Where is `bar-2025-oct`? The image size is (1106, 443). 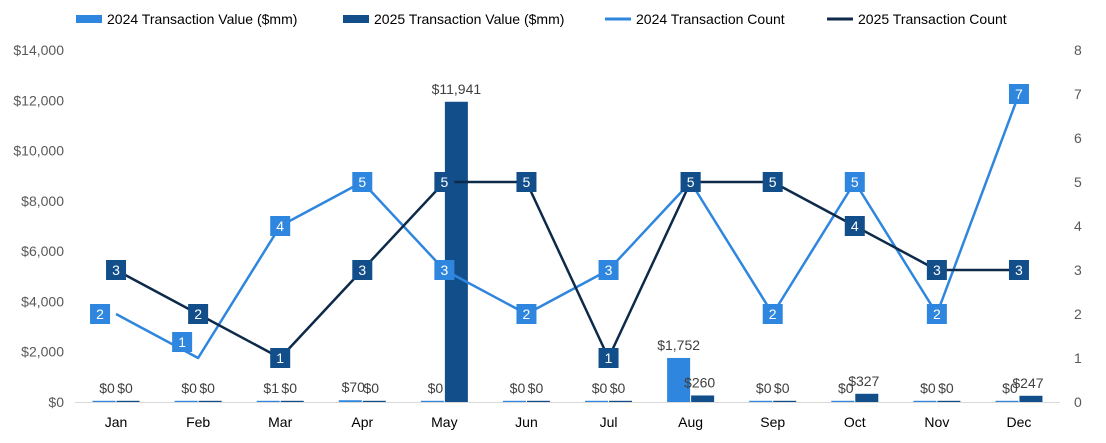
bar-2025-oct is located at coordinates (867, 397).